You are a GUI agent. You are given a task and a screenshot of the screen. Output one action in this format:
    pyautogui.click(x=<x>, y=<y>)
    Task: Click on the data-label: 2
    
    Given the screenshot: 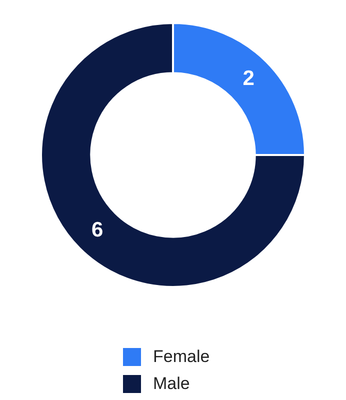 What is the action you would take?
    pyautogui.click(x=248, y=78)
    